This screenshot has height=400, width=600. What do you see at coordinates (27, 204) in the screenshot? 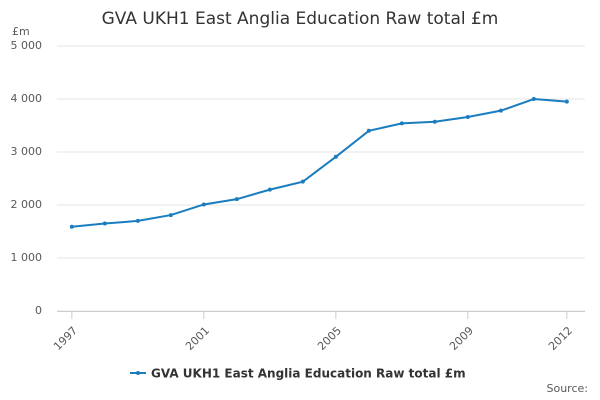
I see `y-tick-label: 2 000` at bounding box center [27, 204].